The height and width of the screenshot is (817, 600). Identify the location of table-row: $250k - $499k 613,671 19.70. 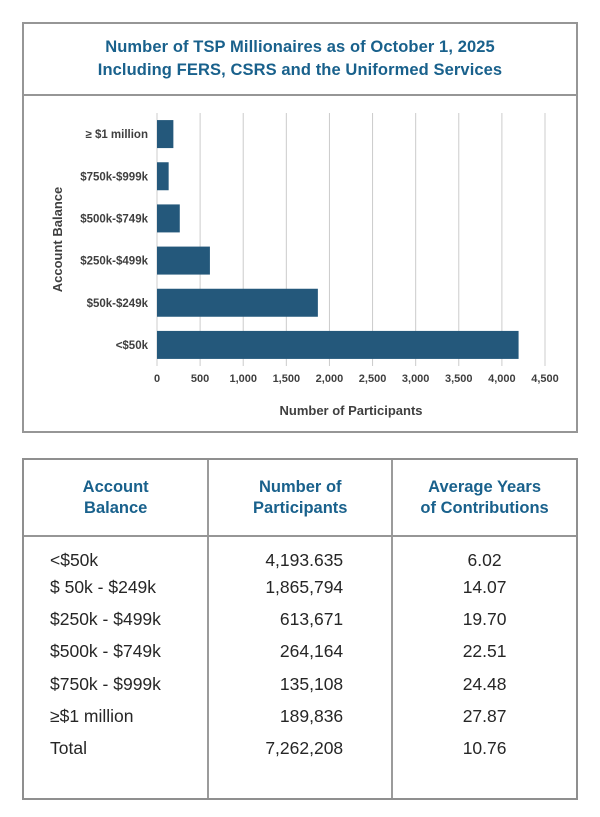
(300, 619).